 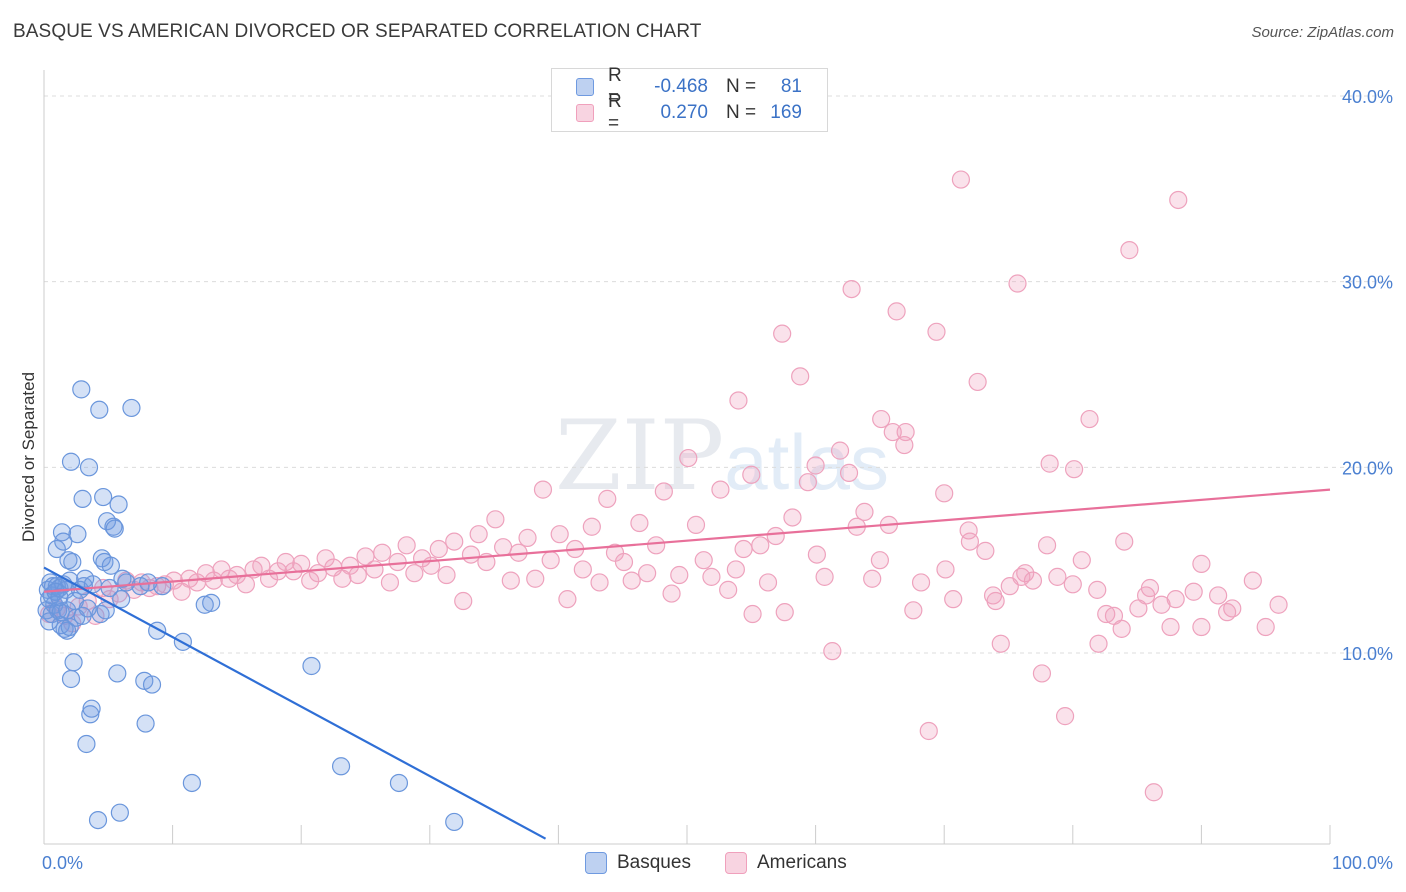 I want to click on legend-row-basques: R = -0.468 N = 81, so click(x=689, y=86).